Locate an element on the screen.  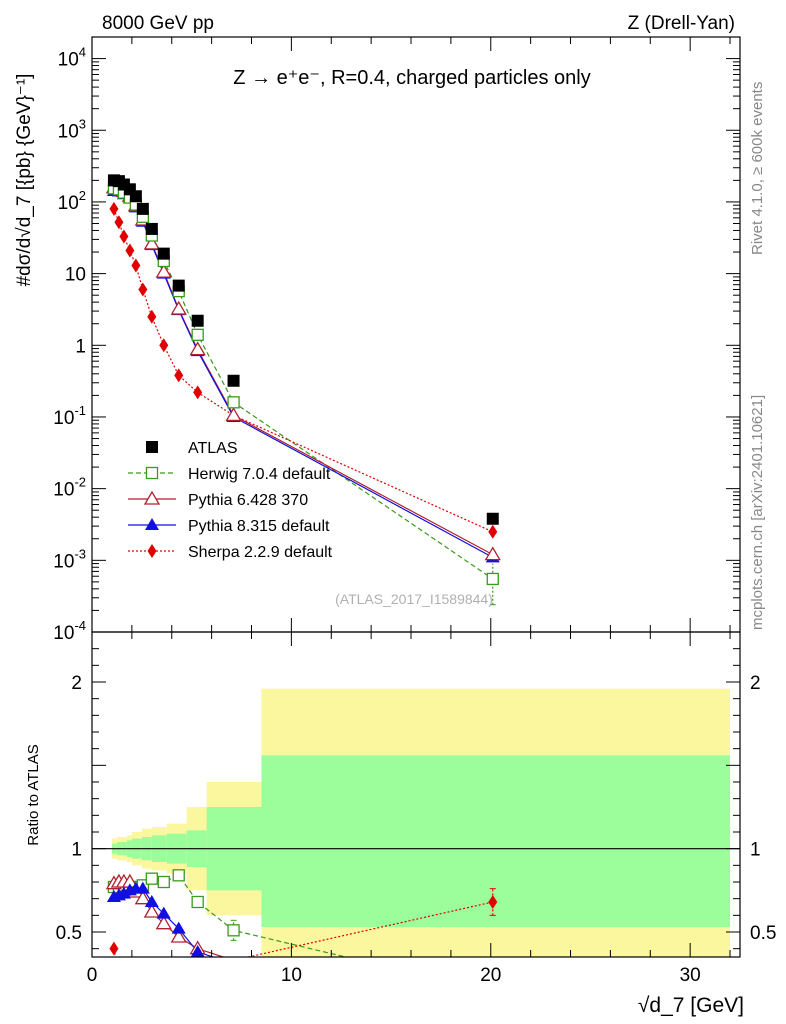
y-tick-label: 1 is located at coordinates (80, 346).